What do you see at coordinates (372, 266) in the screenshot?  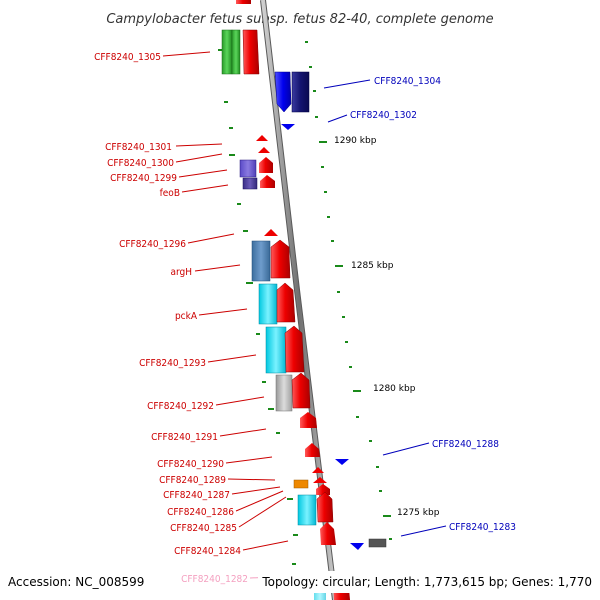 I see `scale-label-1285: 1285 kbp` at bounding box center [372, 266].